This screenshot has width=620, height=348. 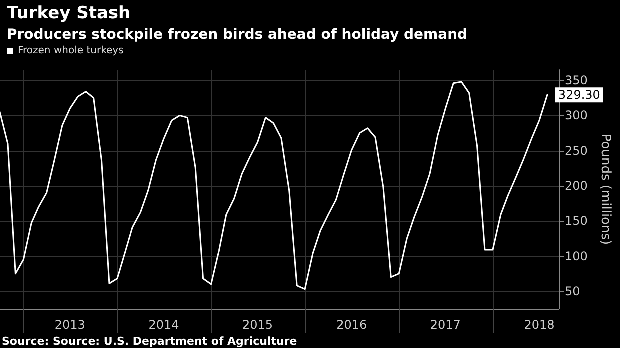 What do you see at coordinates (605, 190) in the screenshot?
I see `y-axis-title: Pounds (millions)` at bounding box center [605, 190].